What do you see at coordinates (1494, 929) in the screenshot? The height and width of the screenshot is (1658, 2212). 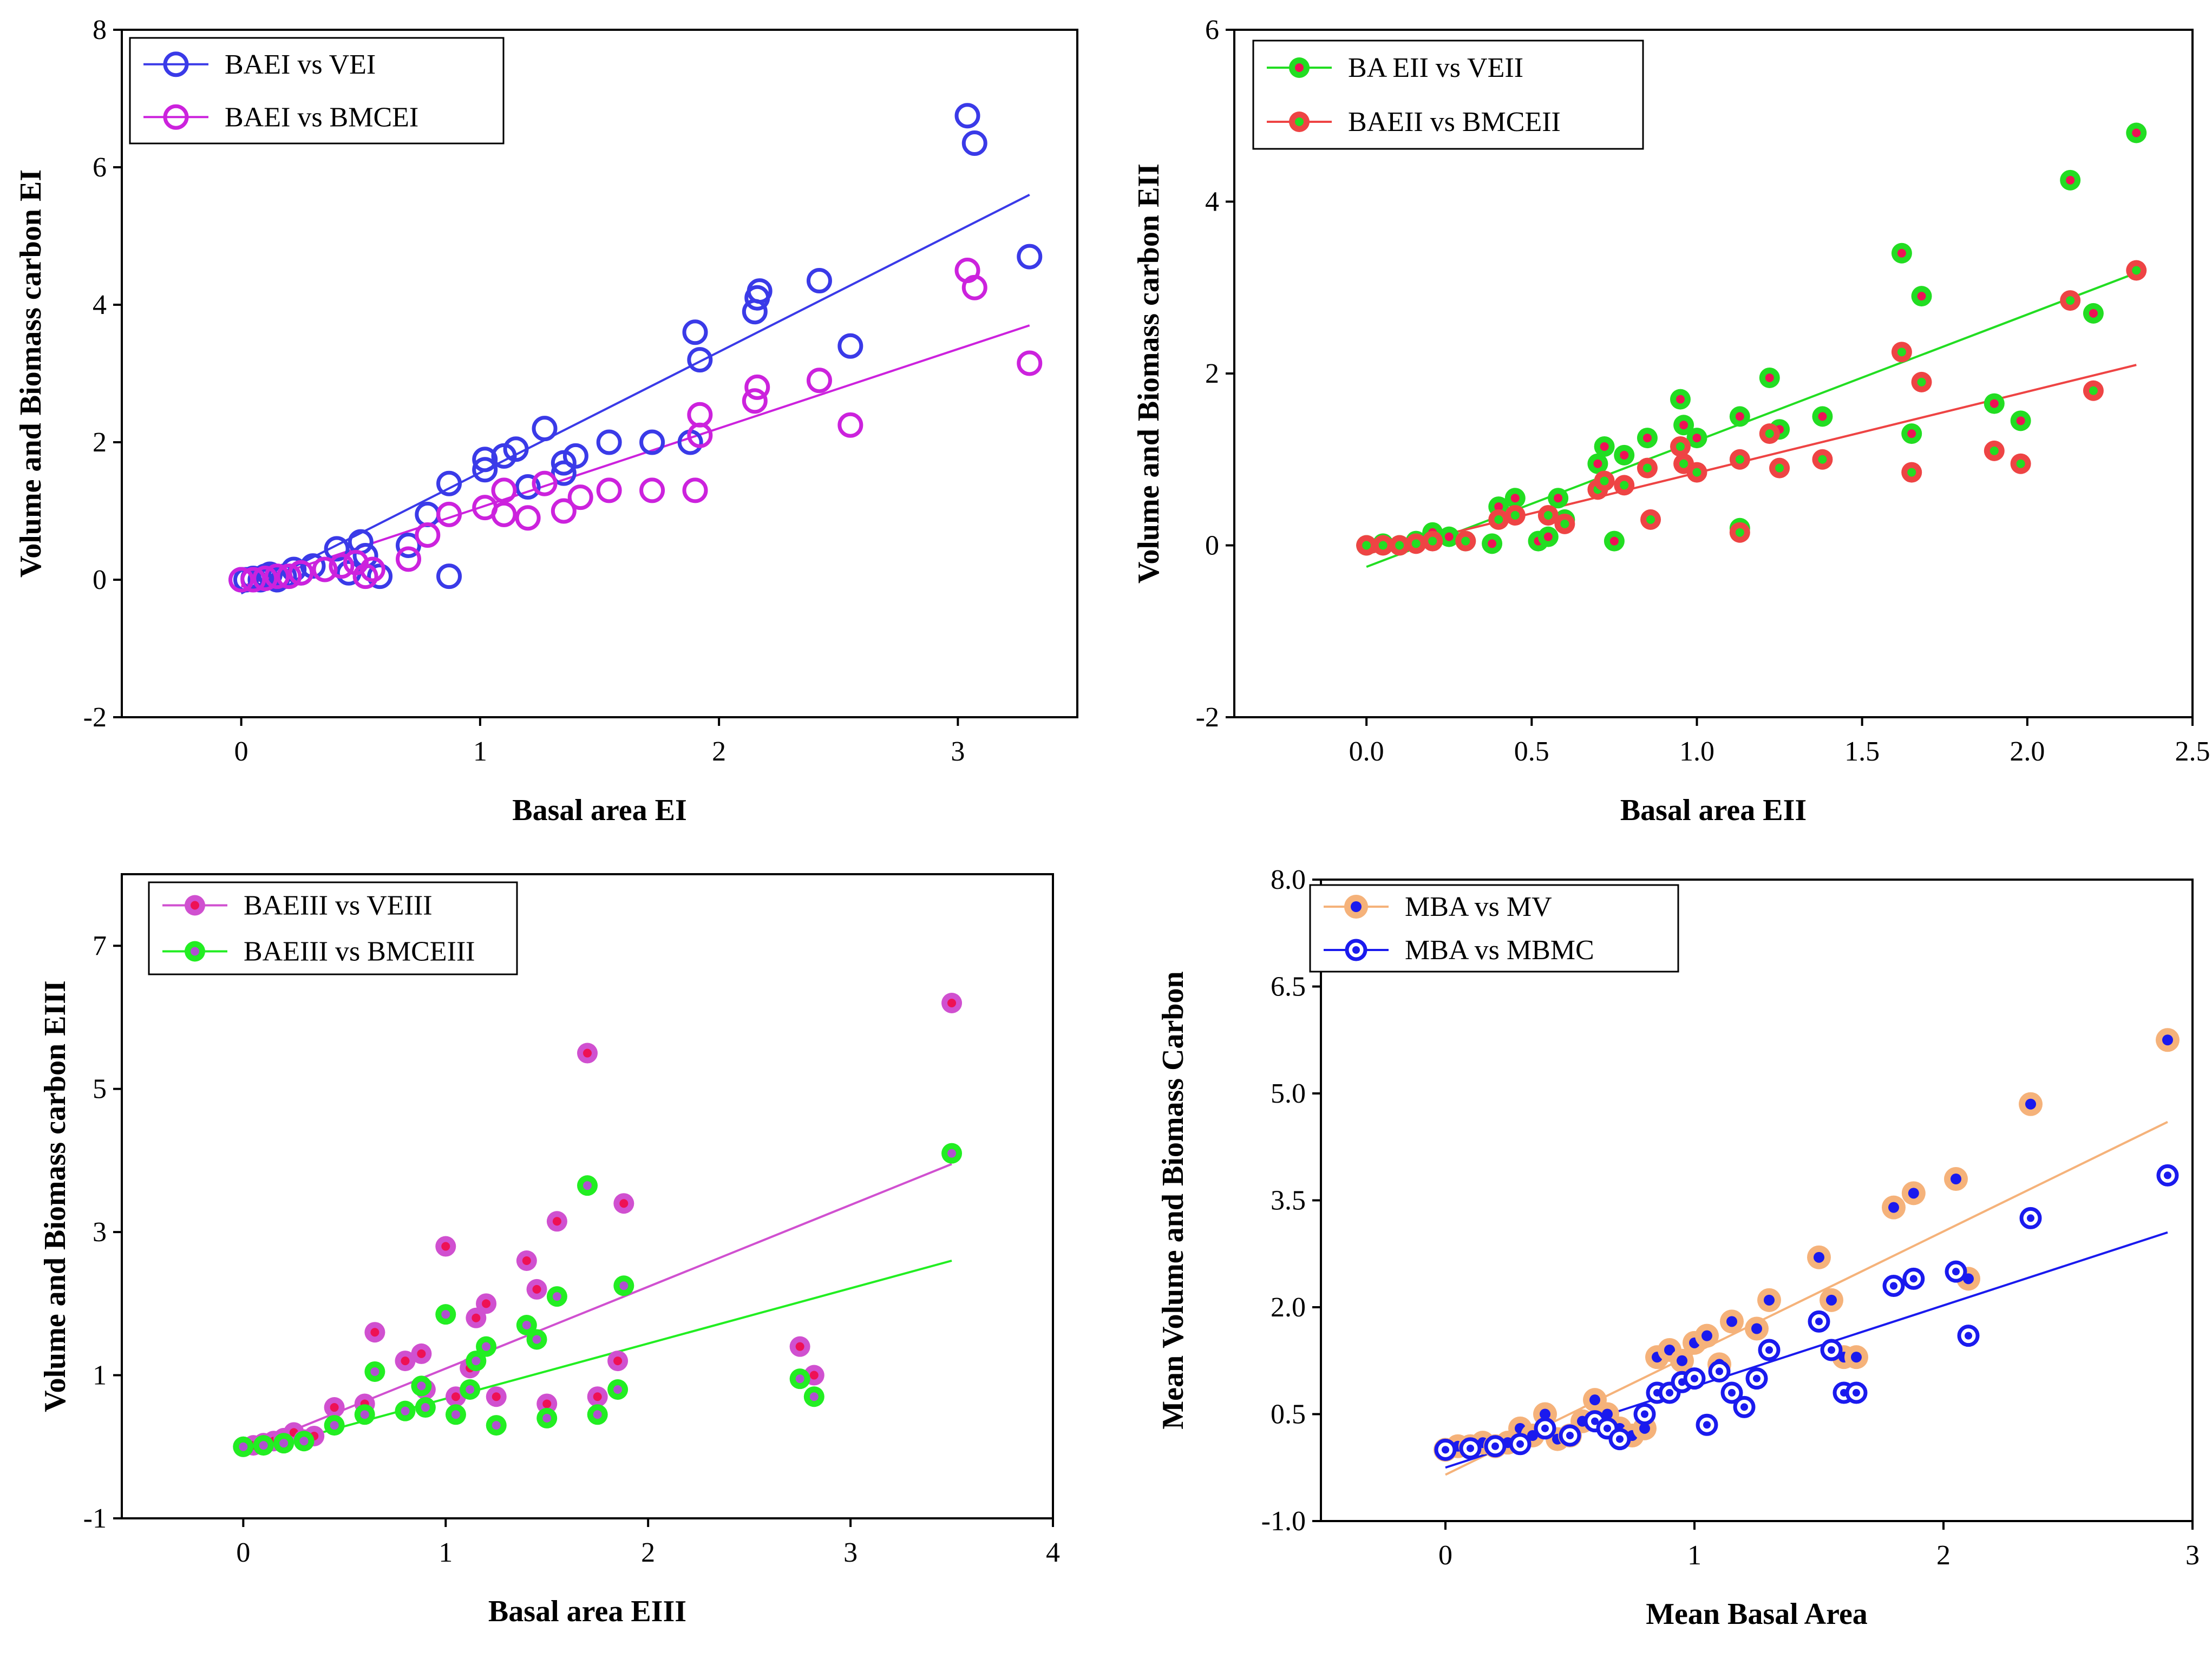 I see `legend: MBA vs MV MBA vs MBMC` at bounding box center [1494, 929].